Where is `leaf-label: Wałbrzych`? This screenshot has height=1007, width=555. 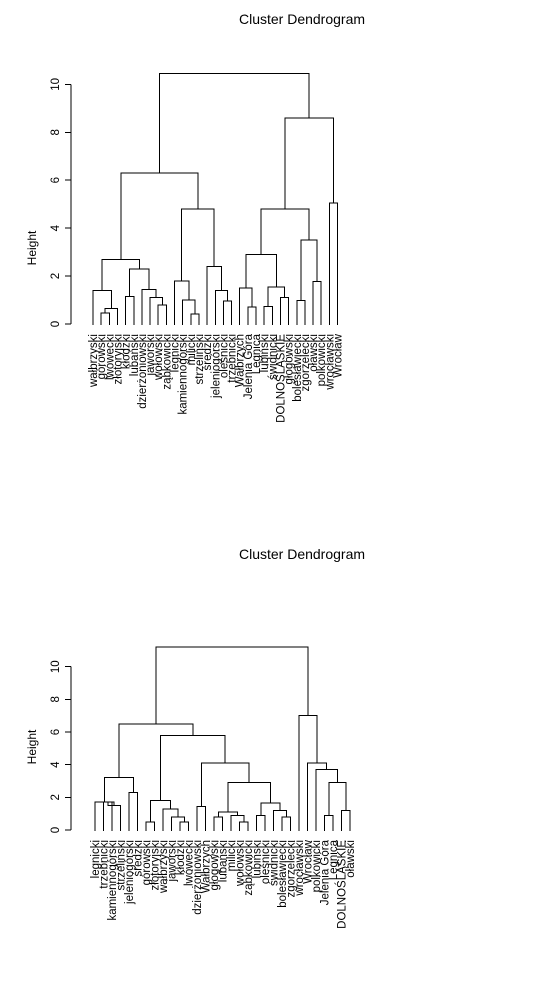 leaf-label: Wałbrzych is located at coordinates (241, 360).